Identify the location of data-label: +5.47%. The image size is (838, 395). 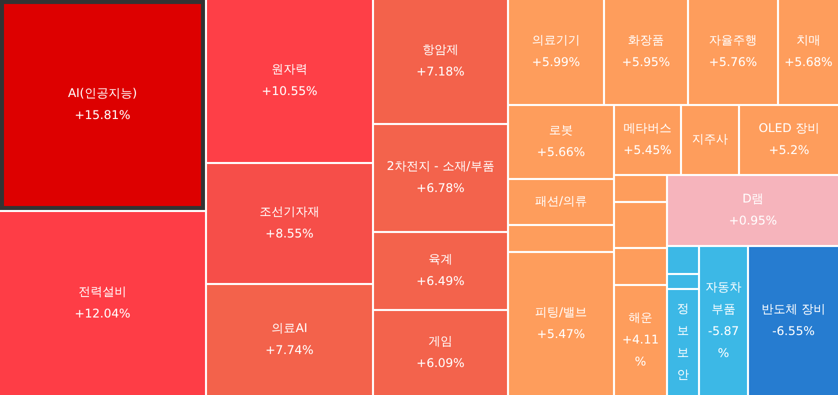
(561, 334).